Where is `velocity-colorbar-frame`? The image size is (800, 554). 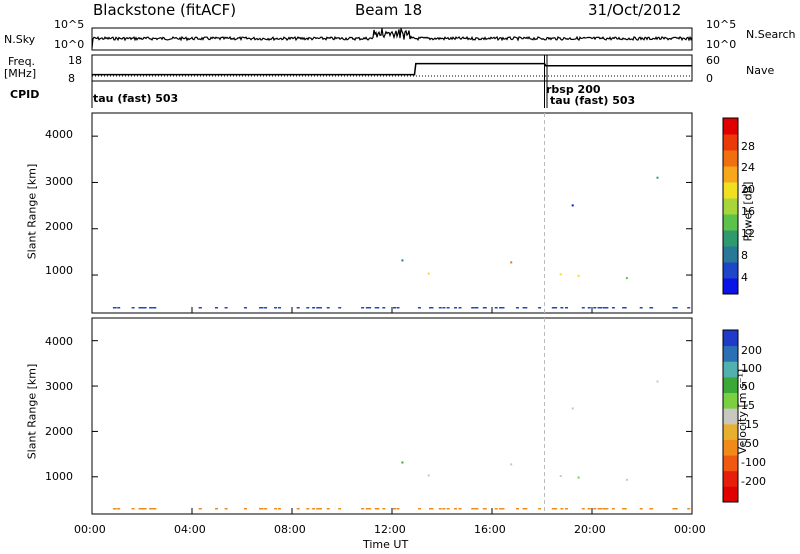
velocity-colorbar-frame is located at coordinates (730, 416).